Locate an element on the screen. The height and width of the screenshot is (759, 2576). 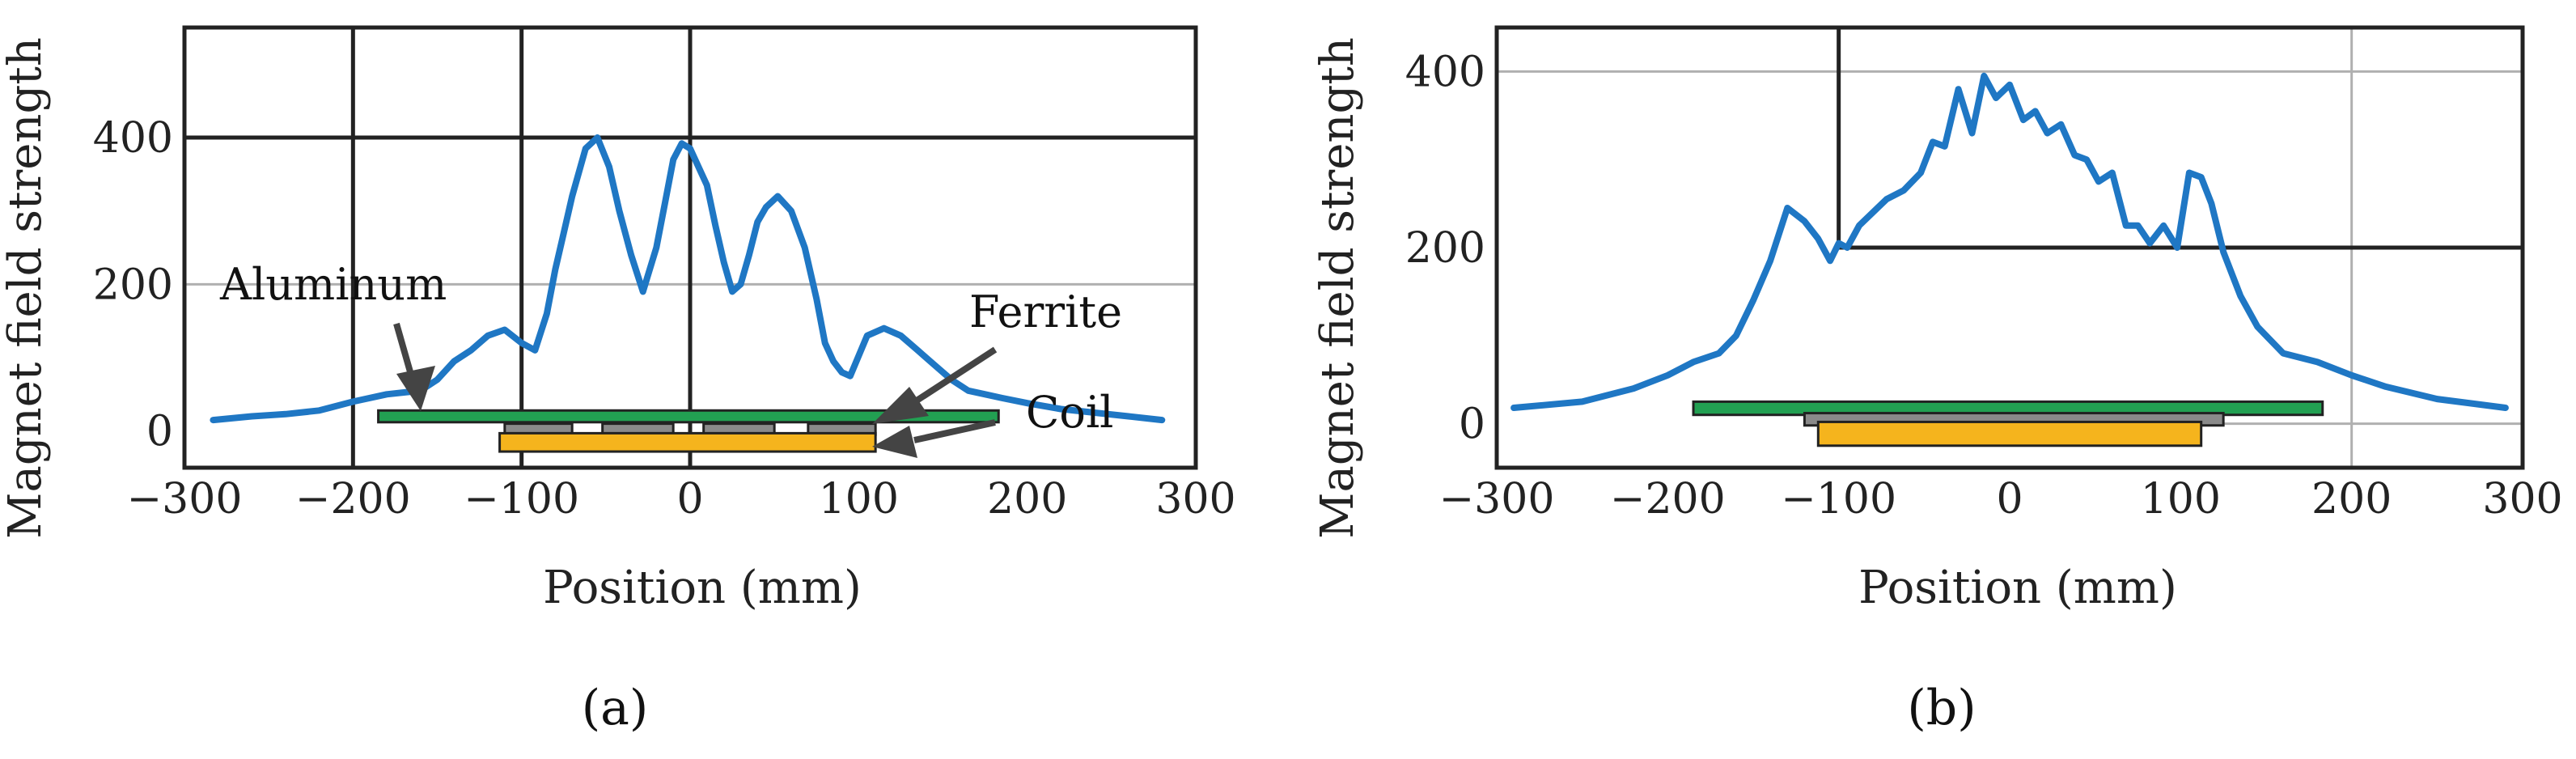
ferrite-arrow is located at coordinates (935, 385).